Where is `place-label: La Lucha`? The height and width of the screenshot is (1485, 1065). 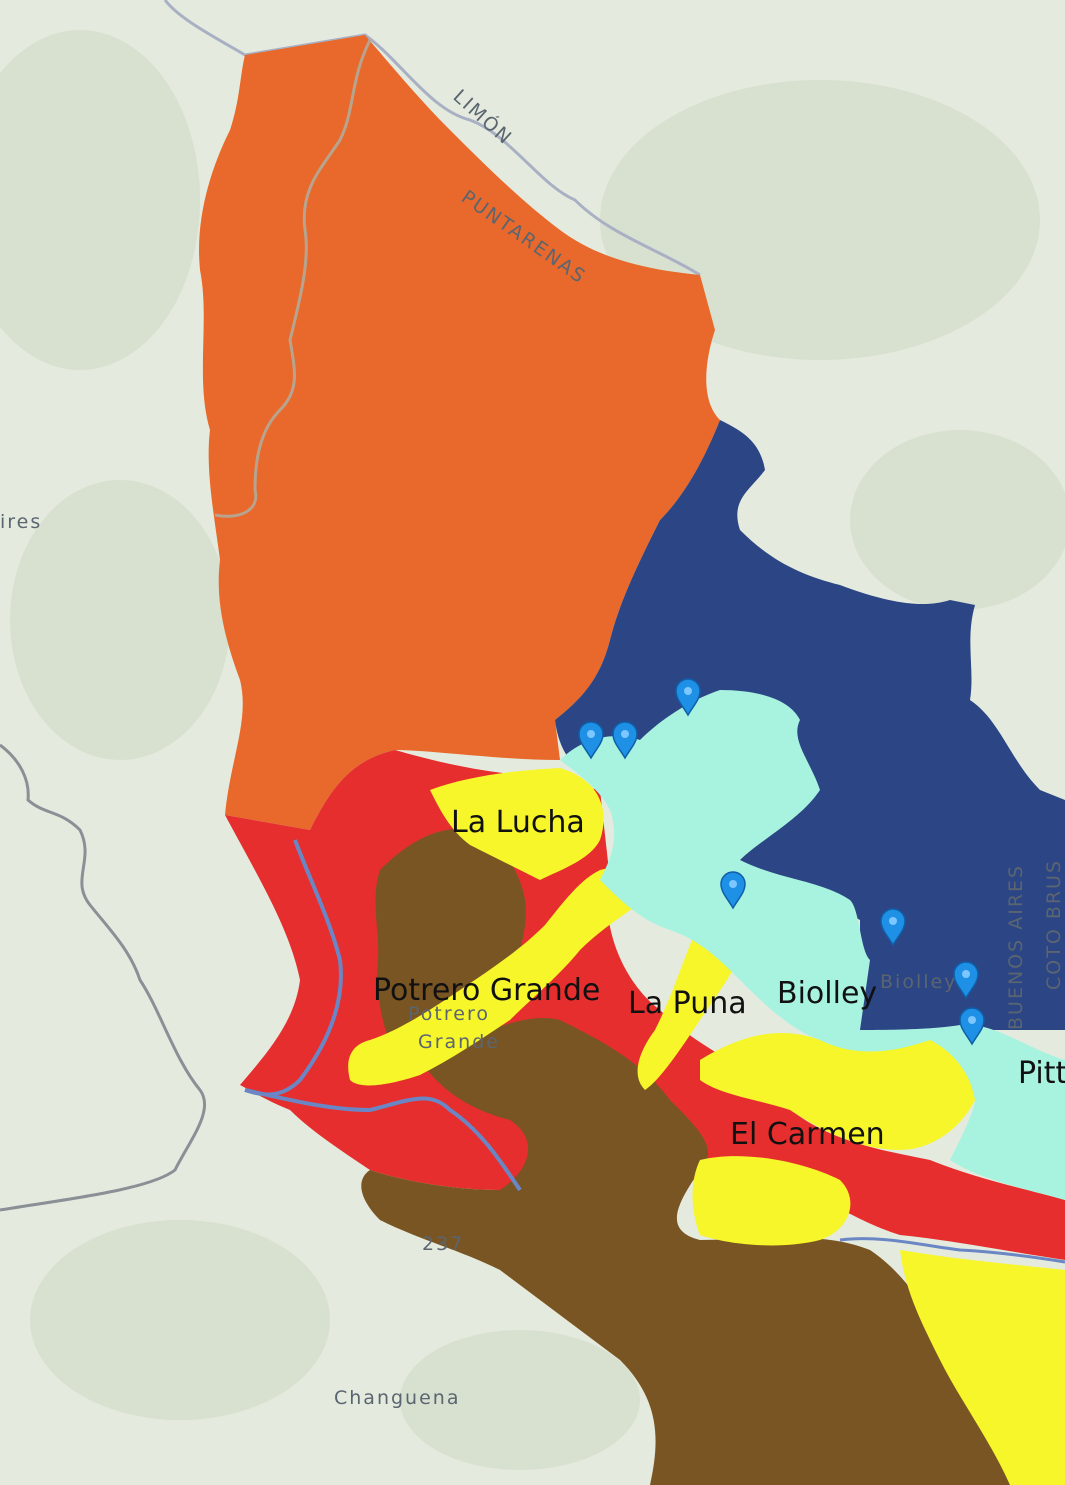 place-label: La Lucha is located at coordinates (518, 822).